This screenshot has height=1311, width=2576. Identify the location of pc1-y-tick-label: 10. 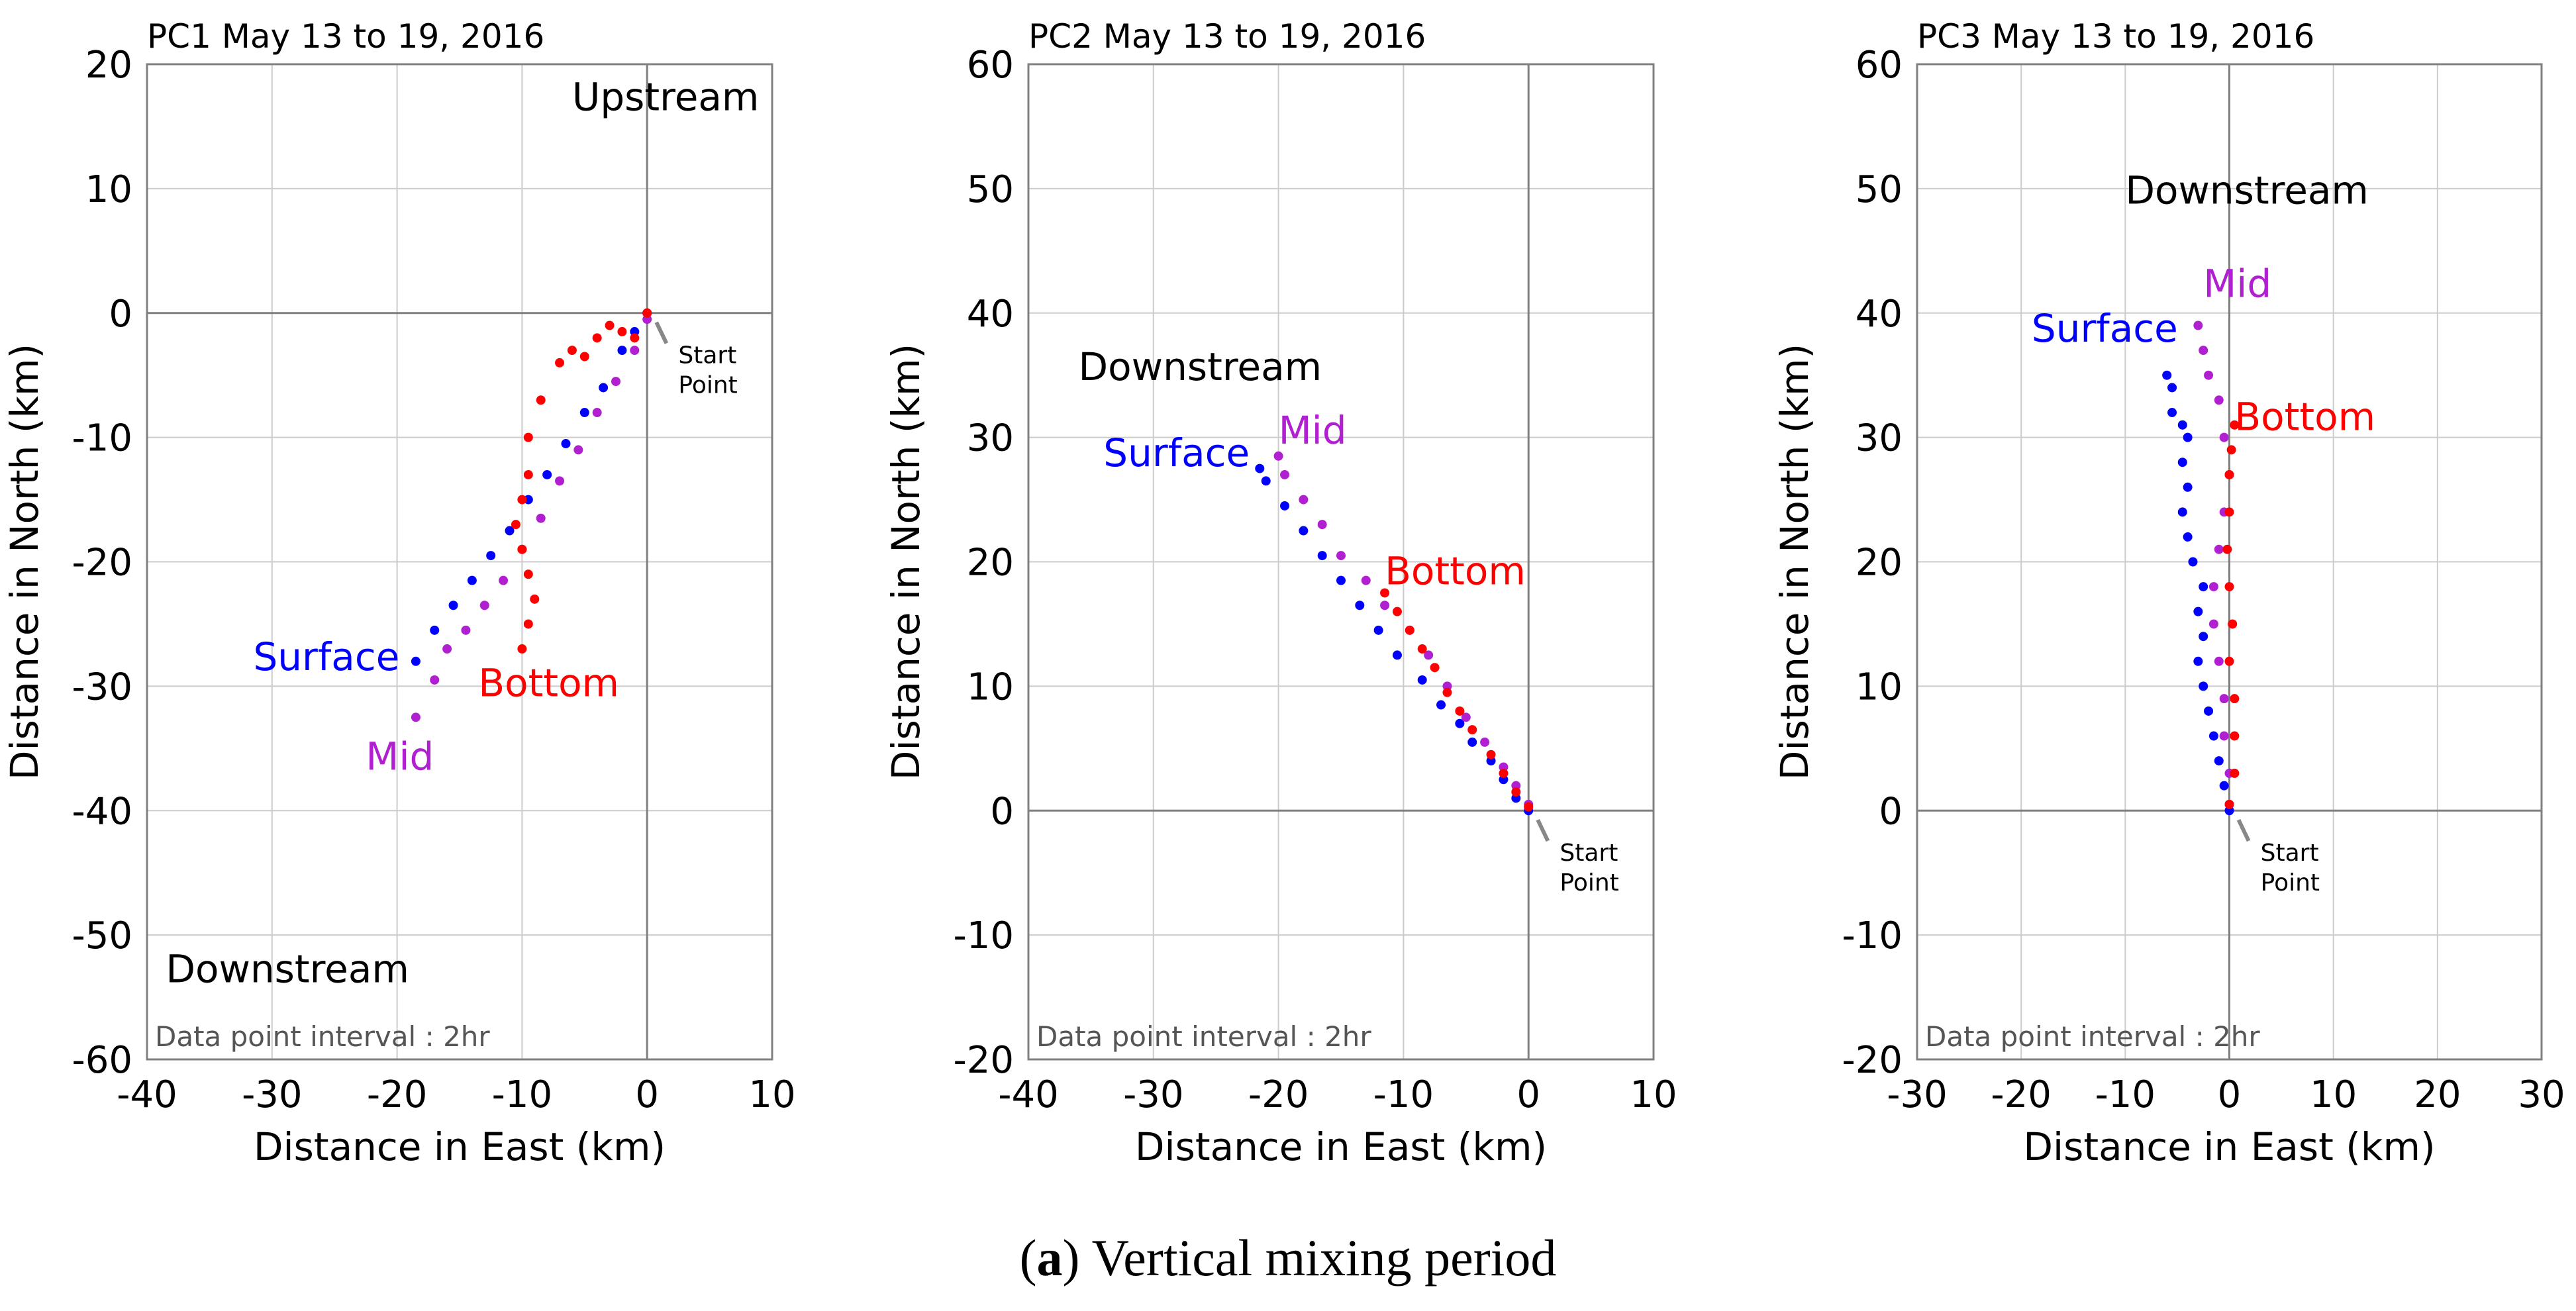
(108, 190).